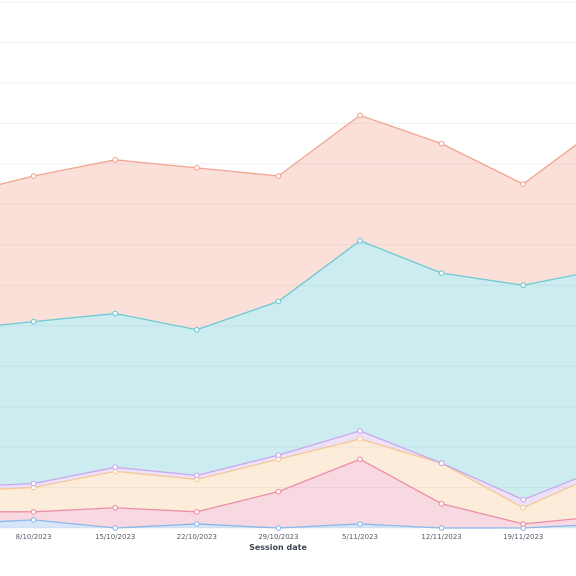  Describe the element at coordinates (523, 537) in the screenshot. I see `x-tick-label: 19/11/2023` at that location.